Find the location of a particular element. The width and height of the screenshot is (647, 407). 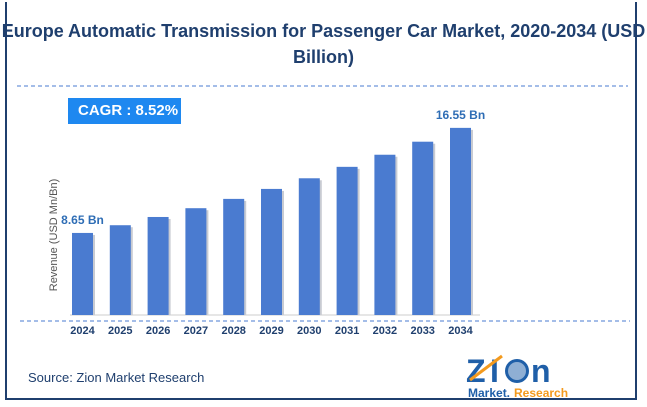

x-tick-label: 2027 is located at coordinates (196, 331).